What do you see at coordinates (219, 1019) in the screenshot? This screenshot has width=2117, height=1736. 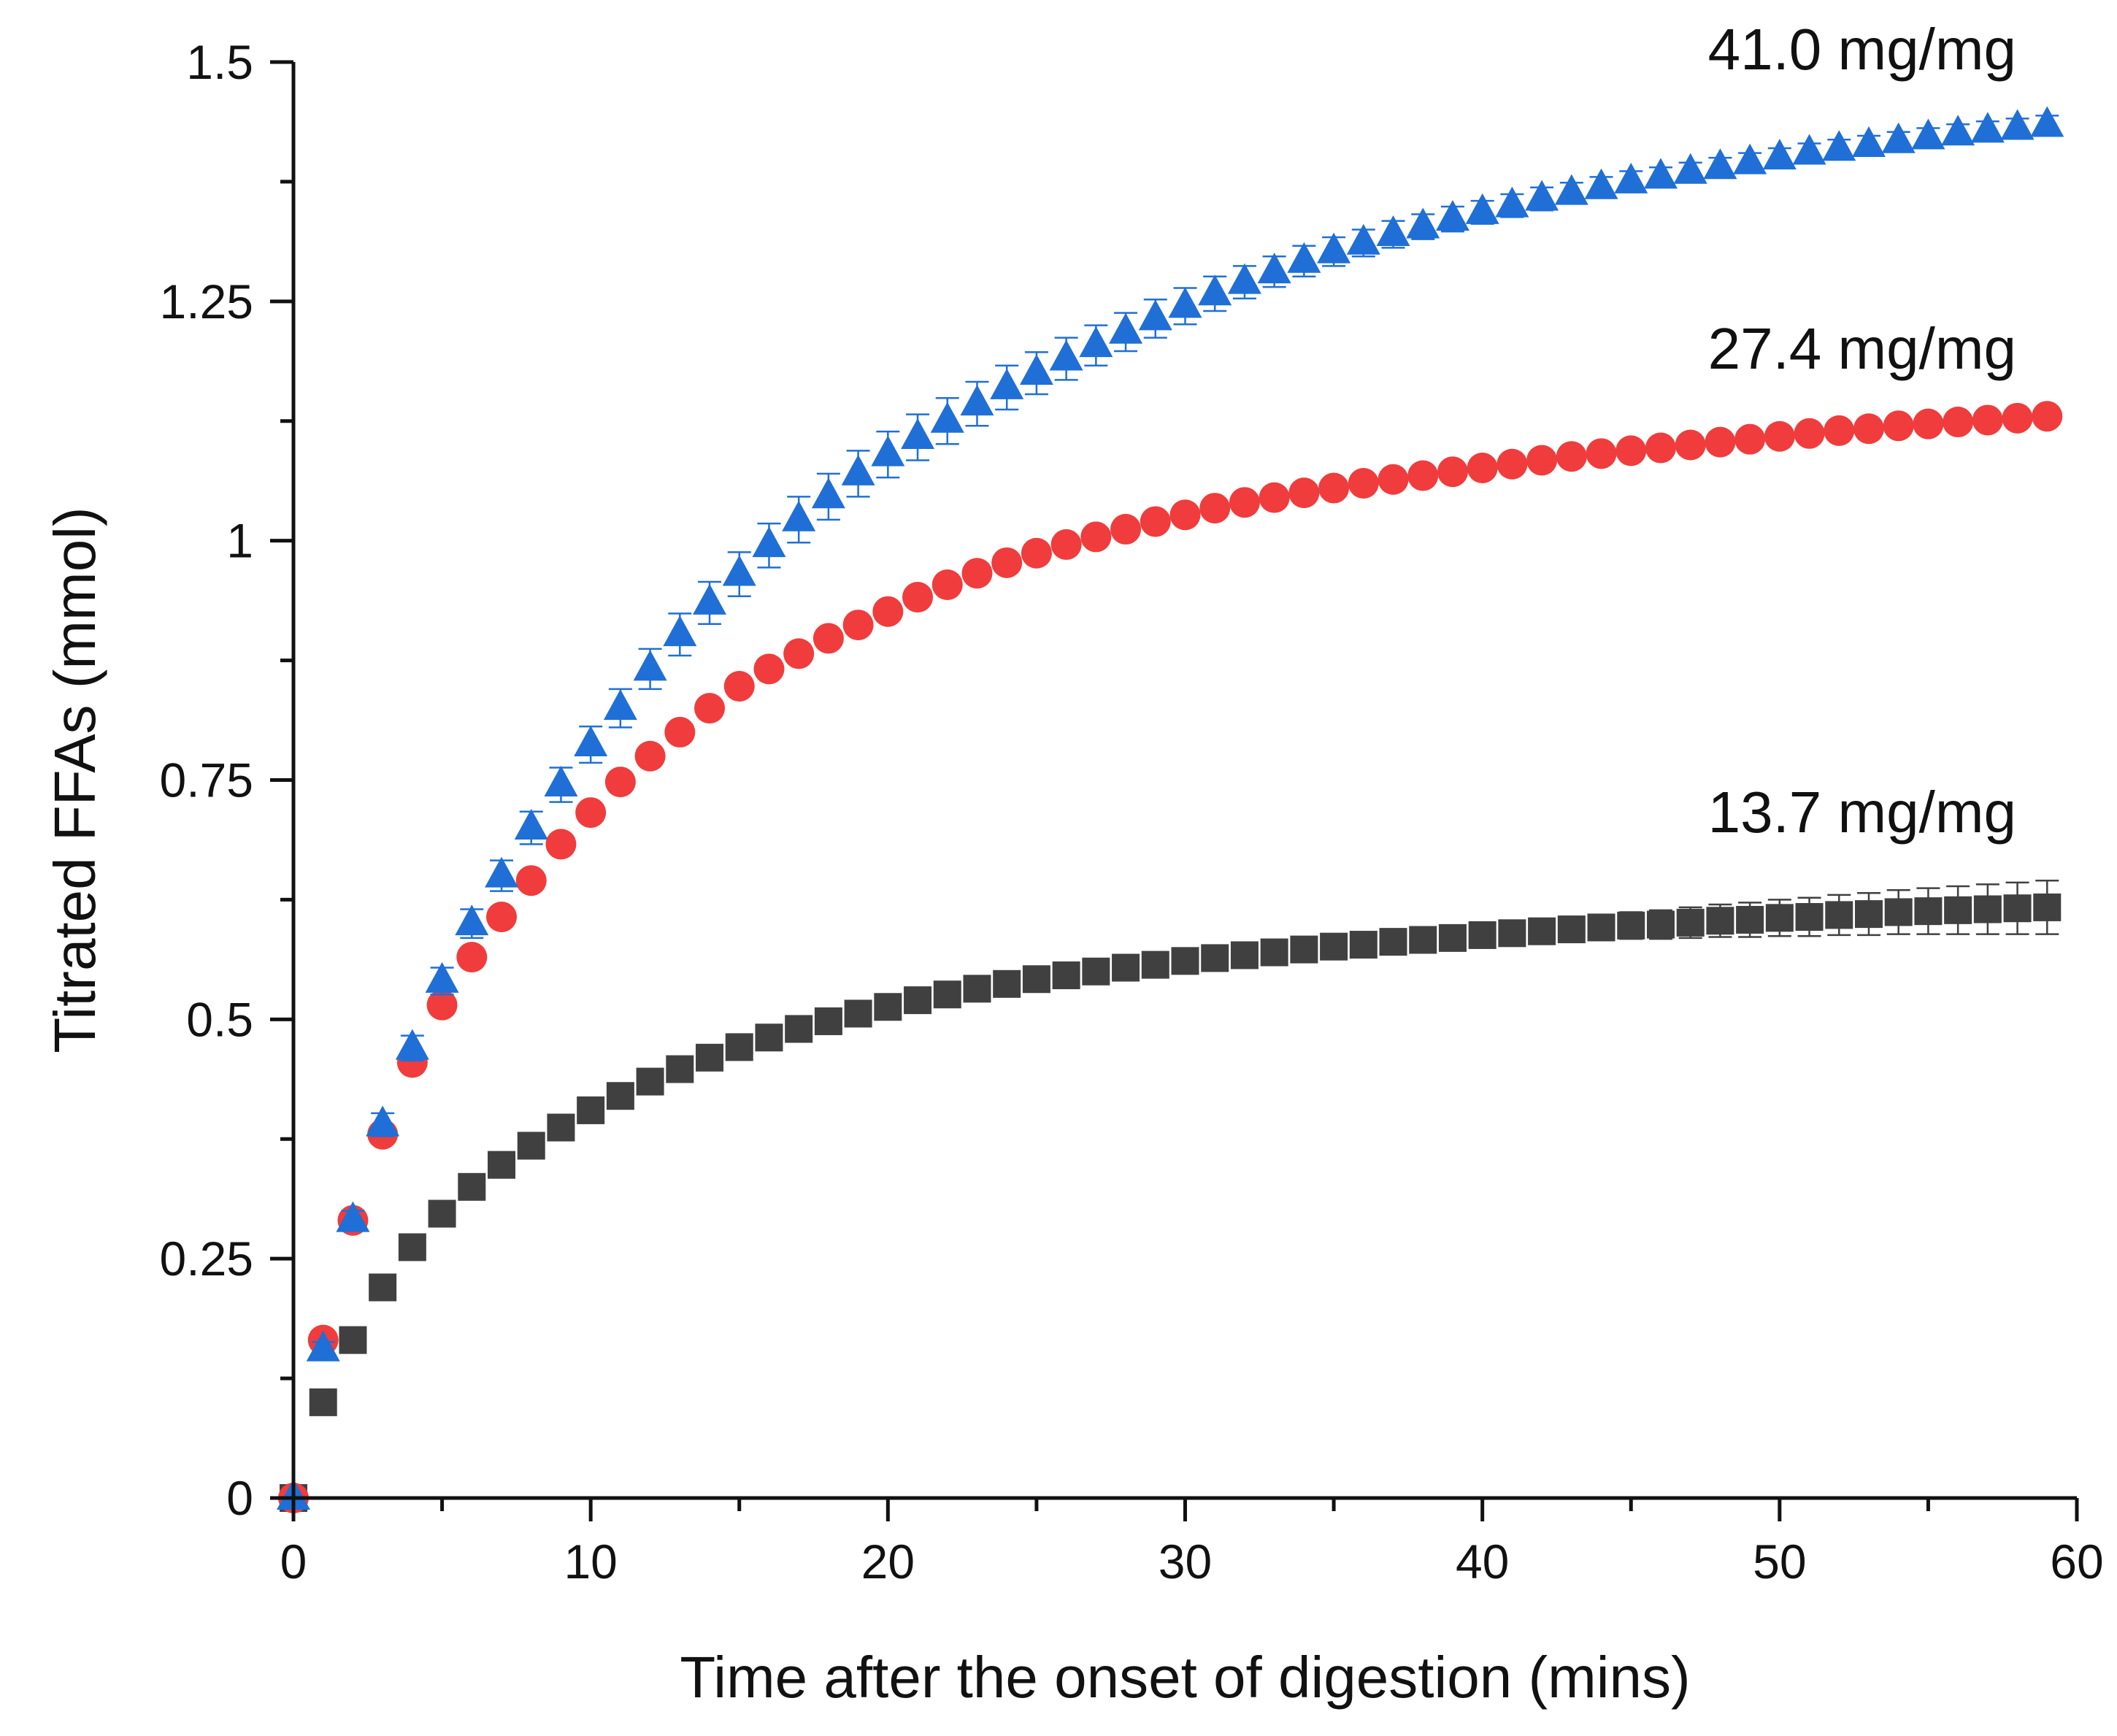 I see `y-tick-label: 0.5` at bounding box center [219, 1019].